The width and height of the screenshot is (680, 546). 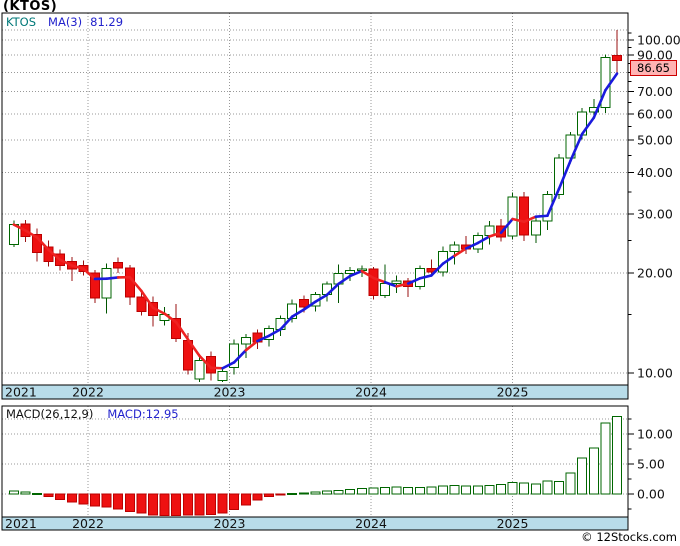 What do you see at coordinates (651, 464) in the screenshot?
I see `macd-axis-label: 5.00` at bounding box center [651, 464].